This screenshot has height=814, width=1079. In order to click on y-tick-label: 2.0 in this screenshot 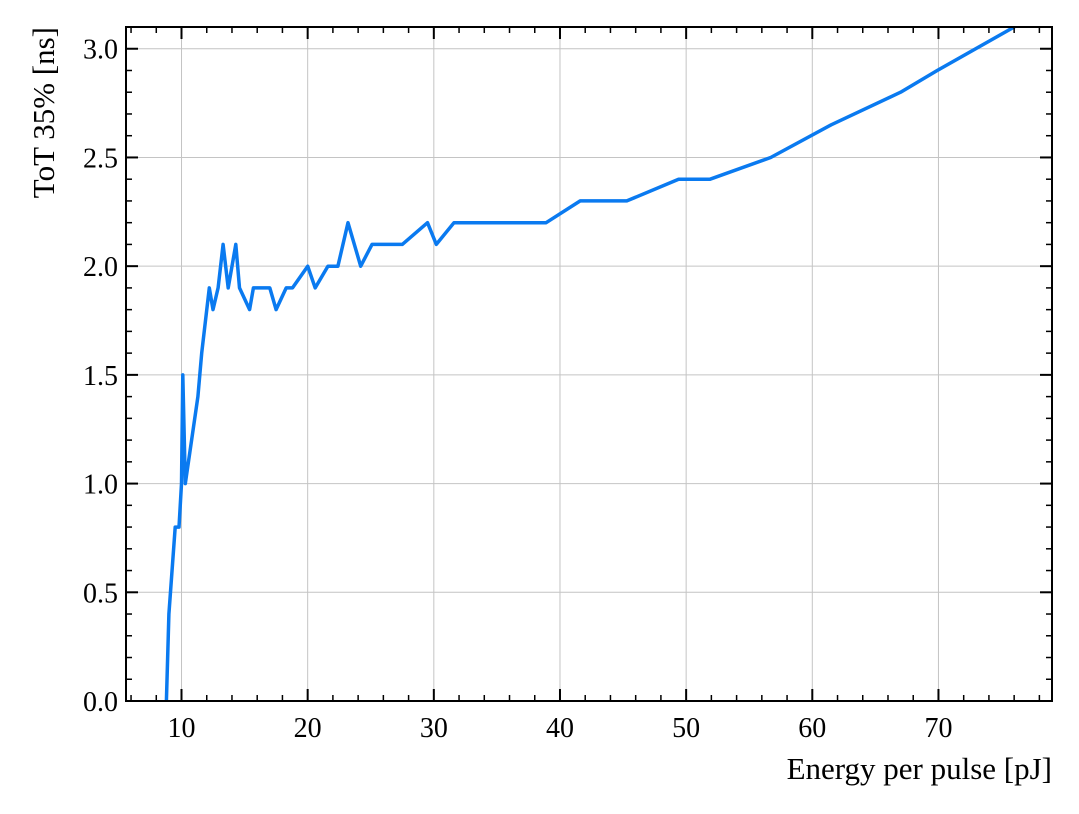, I will do `click(100, 267)`.